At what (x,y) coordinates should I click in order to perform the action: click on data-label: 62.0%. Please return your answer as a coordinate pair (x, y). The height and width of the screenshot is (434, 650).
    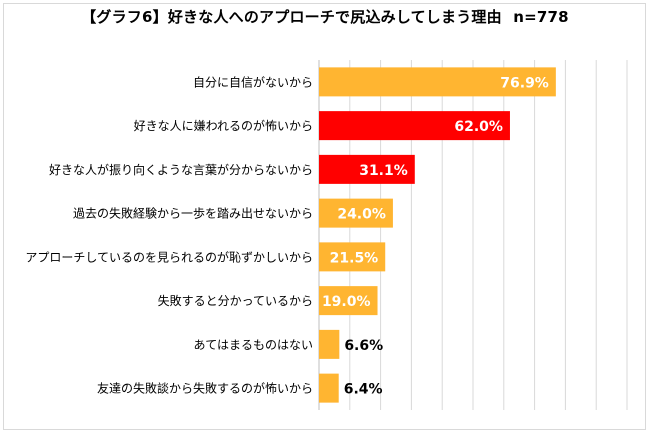
    Looking at the image, I should click on (478, 127).